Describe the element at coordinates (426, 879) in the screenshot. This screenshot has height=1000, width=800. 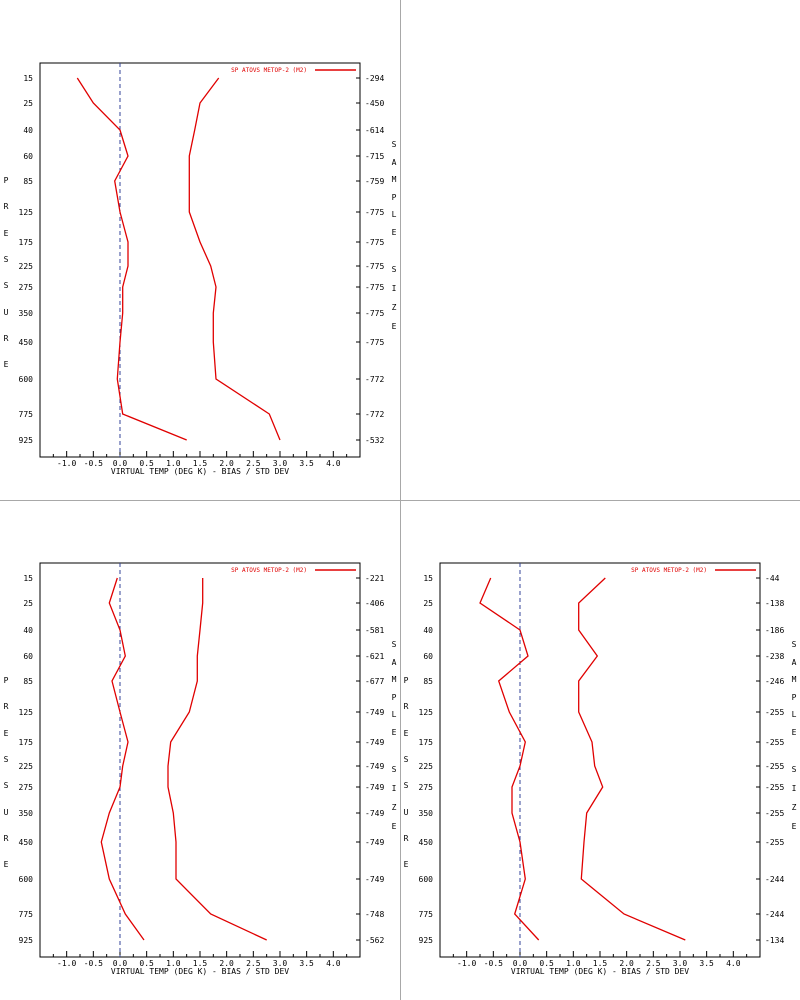
I see `pressure-level-label: 600` at that location.